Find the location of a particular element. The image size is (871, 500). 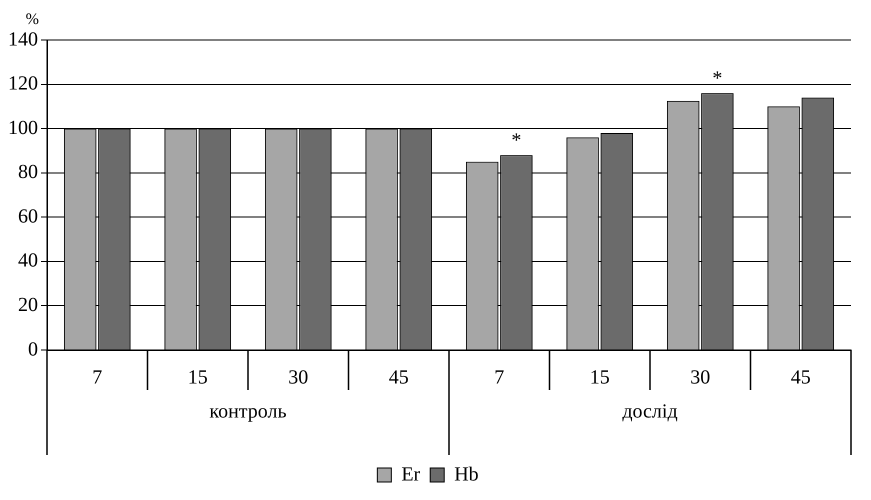

y-tick-label: 80 is located at coordinates (28, 172).